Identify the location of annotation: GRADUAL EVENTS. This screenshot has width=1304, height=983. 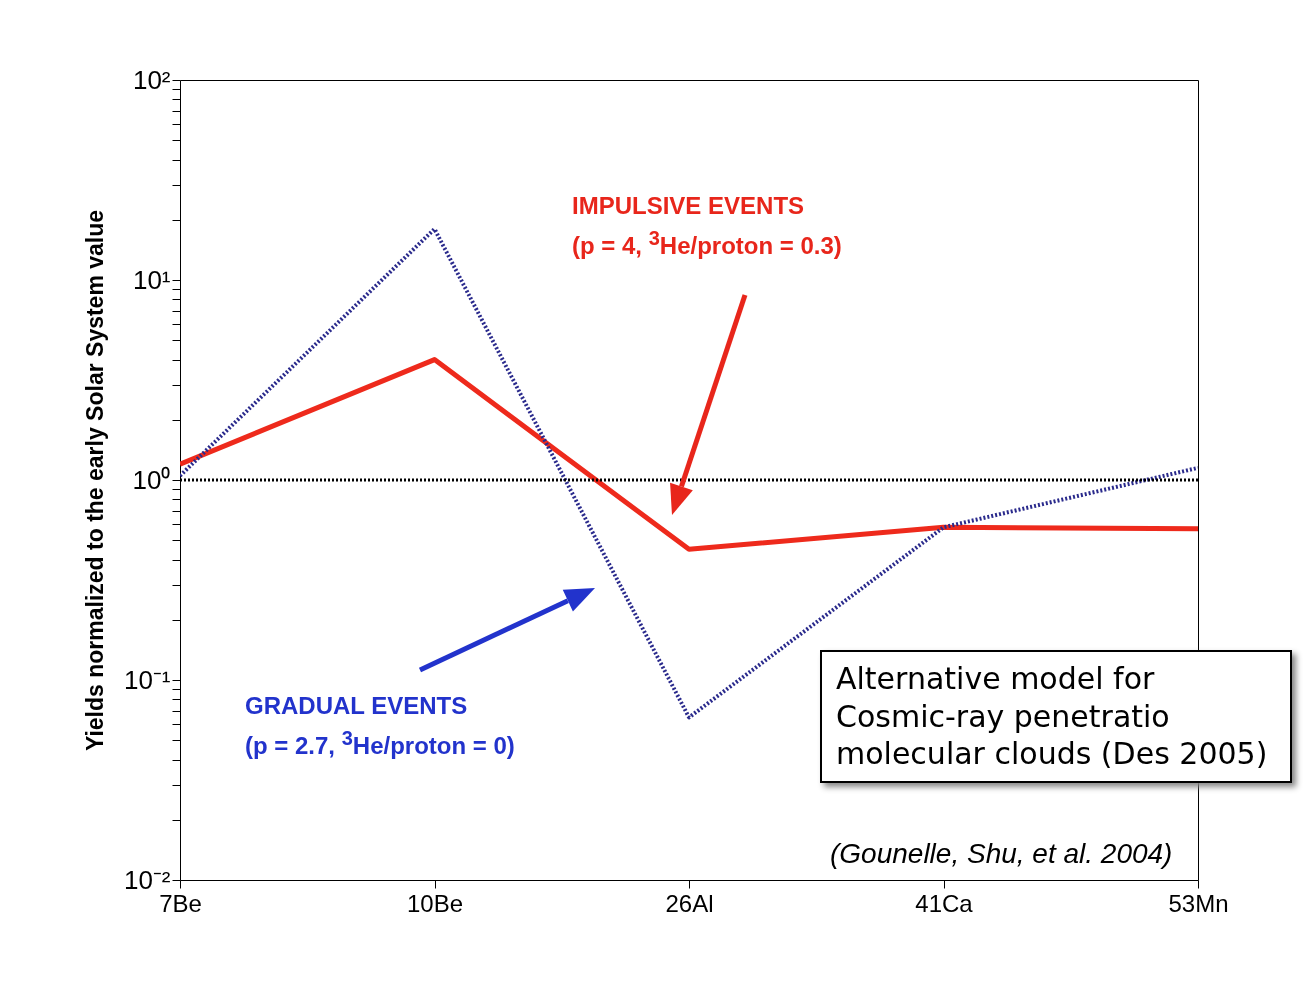
(356, 706).